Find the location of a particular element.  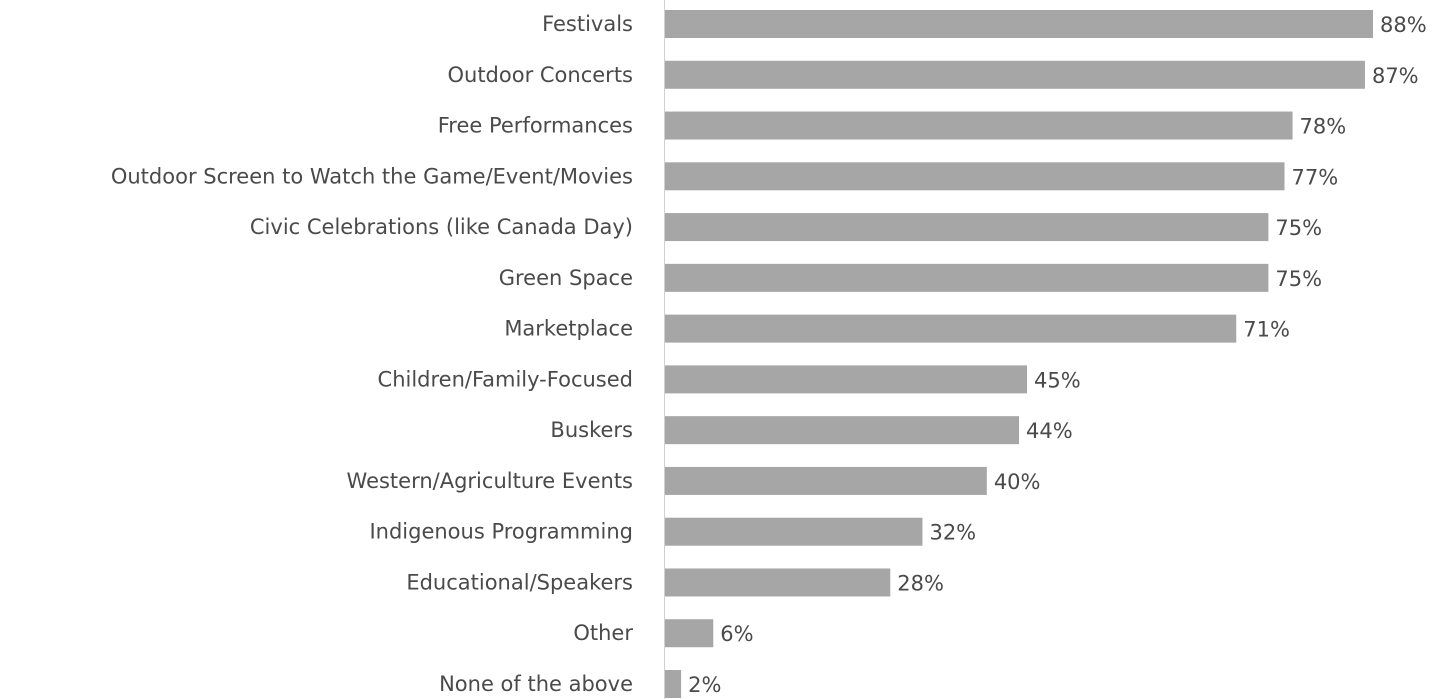

category-label: Indigenous Programming is located at coordinates (501, 532).